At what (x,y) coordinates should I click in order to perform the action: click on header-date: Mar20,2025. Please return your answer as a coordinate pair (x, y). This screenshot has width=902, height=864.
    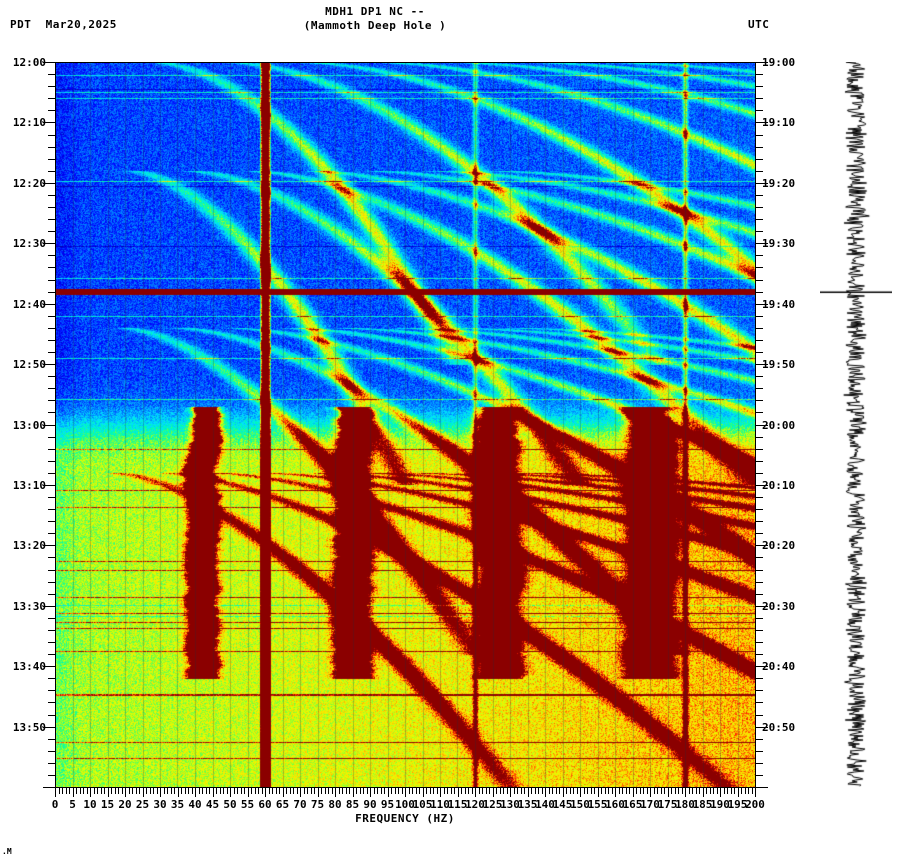
    Looking at the image, I should click on (81, 24).